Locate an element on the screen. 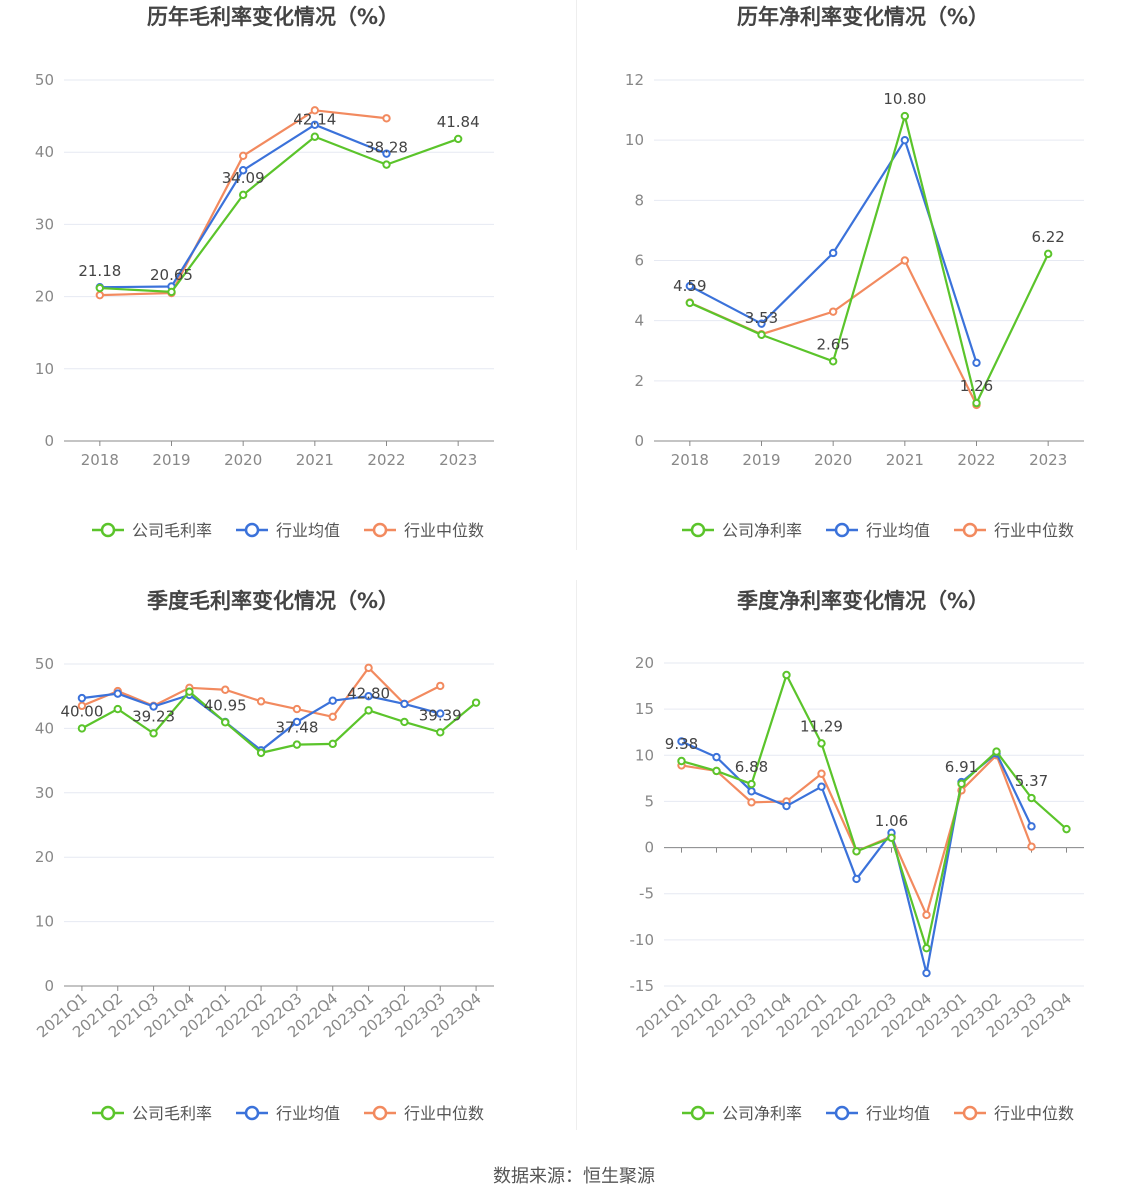  y-tick-label: 15 is located at coordinates (644, 709).